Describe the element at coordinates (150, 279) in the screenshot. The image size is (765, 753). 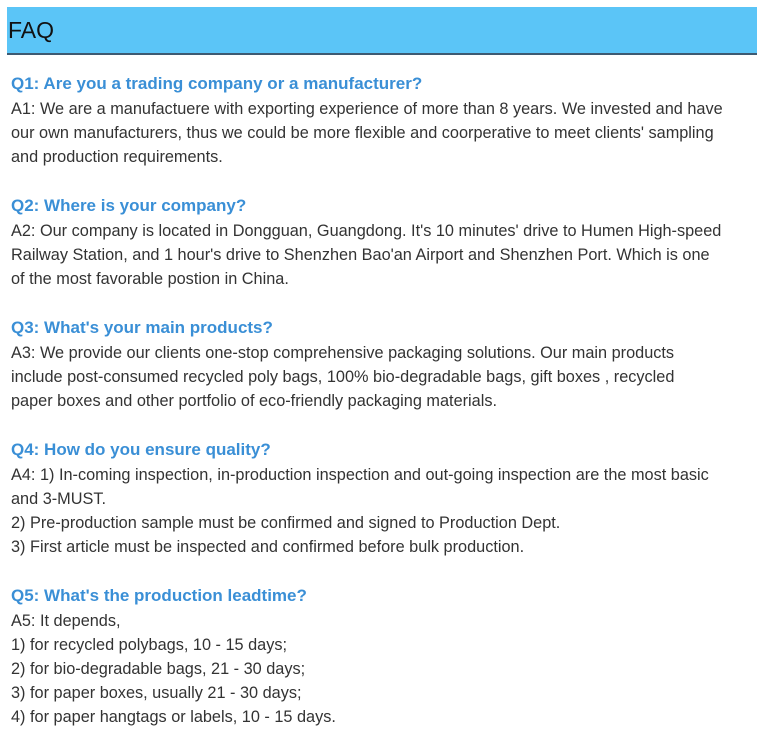
I see `faq-answer-line: of the most favorable postion in China.` at that location.